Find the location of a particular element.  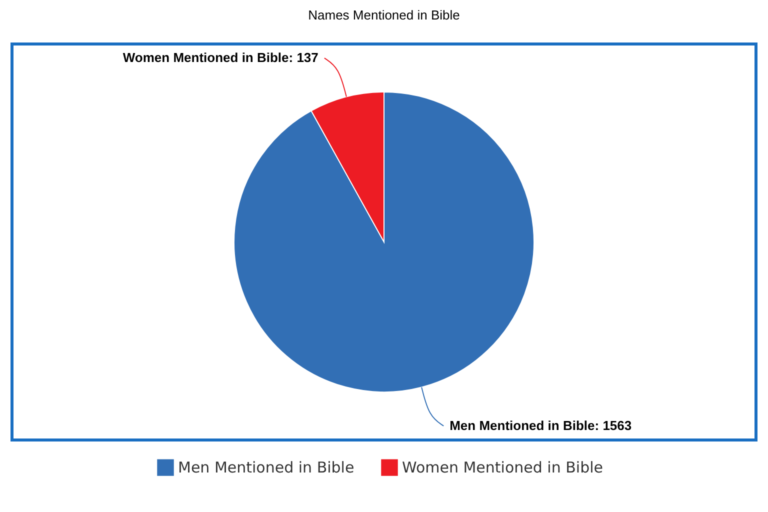

chart-title: Names Mentioned in Bible is located at coordinates (384, 15).